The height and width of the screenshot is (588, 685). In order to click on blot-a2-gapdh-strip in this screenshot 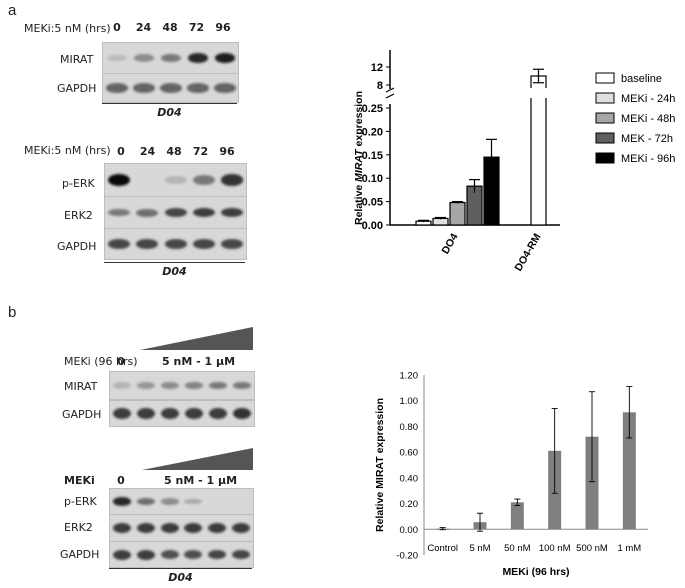, I will do `click(175, 244)`.